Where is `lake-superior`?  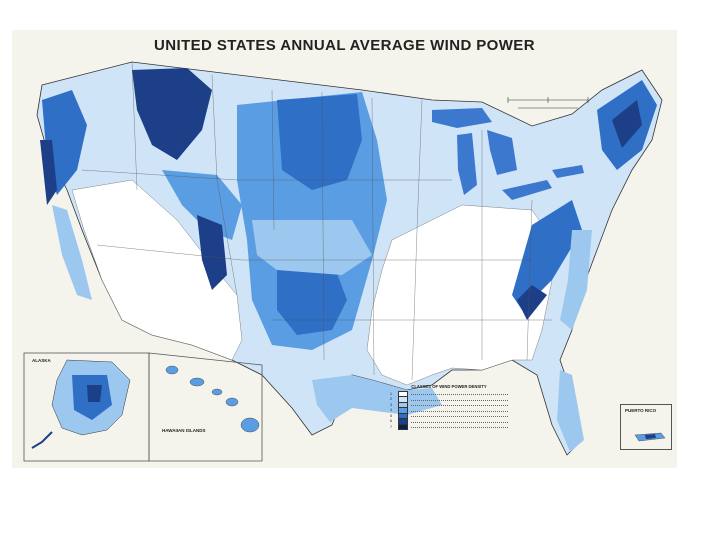 lake-superior is located at coordinates (462, 118).